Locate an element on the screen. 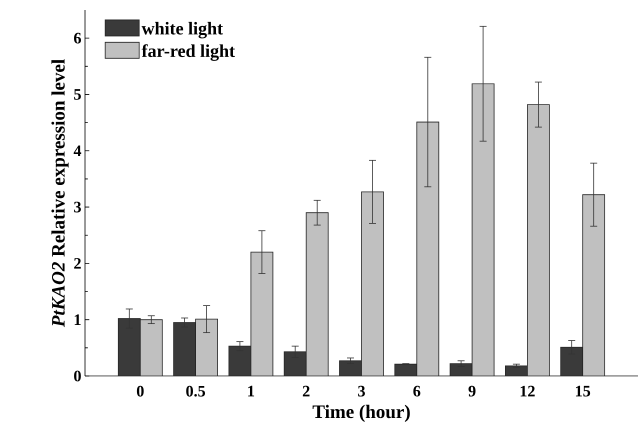  y-tick-label: 6 is located at coordinates (77, 38).